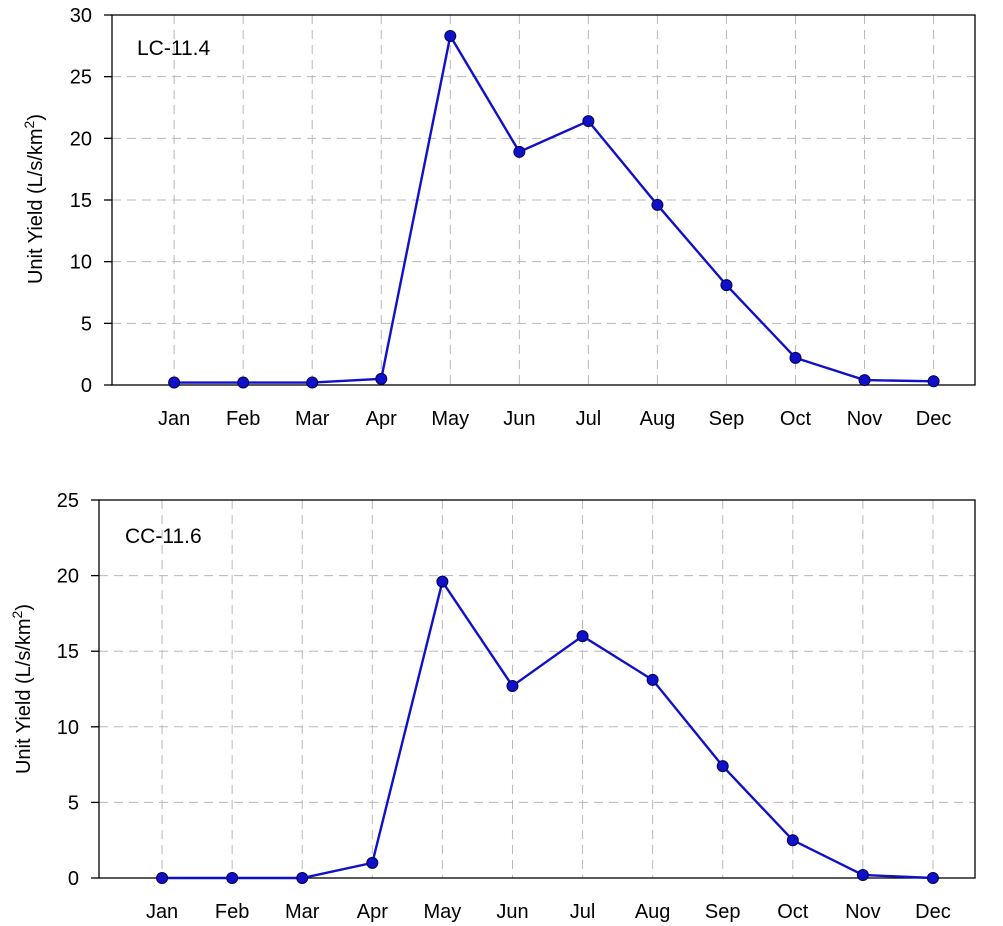 The height and width of the screenshot is (926, 1003). Describe the element at coordinates (81, 16) in the screenshot. I see `y-tick-label: 30` at that location.